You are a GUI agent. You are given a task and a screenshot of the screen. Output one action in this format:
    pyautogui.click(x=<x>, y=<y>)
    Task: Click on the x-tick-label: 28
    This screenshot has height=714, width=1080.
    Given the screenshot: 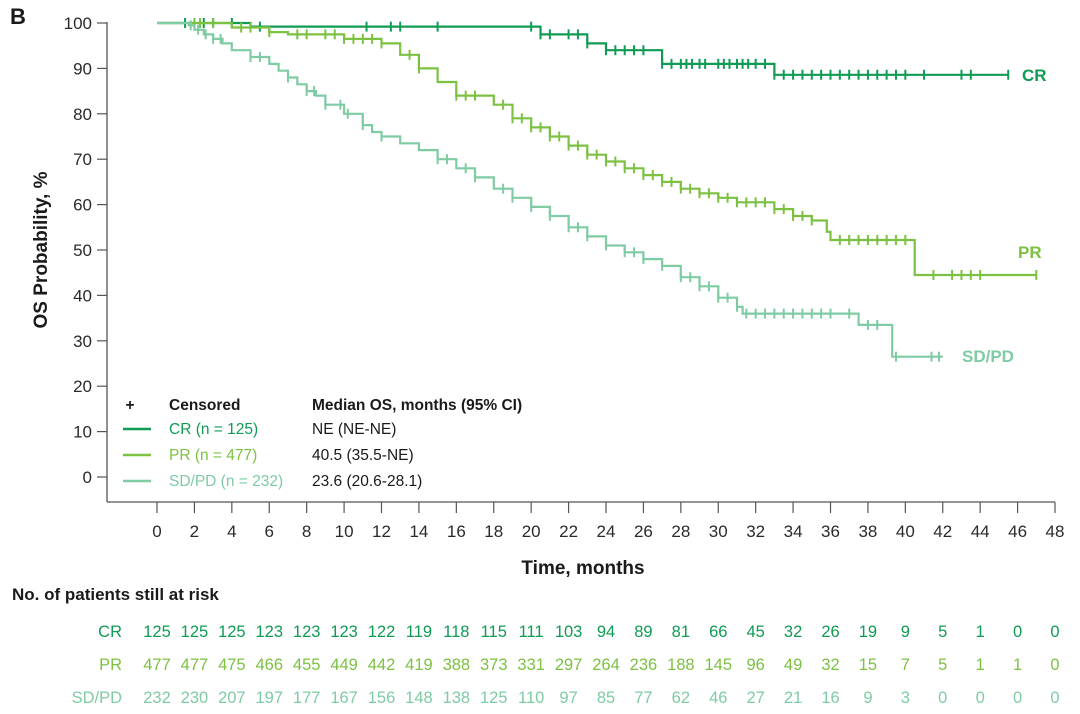 What is the action you would take?
    pyautogui.click(x=680, y=531)
    